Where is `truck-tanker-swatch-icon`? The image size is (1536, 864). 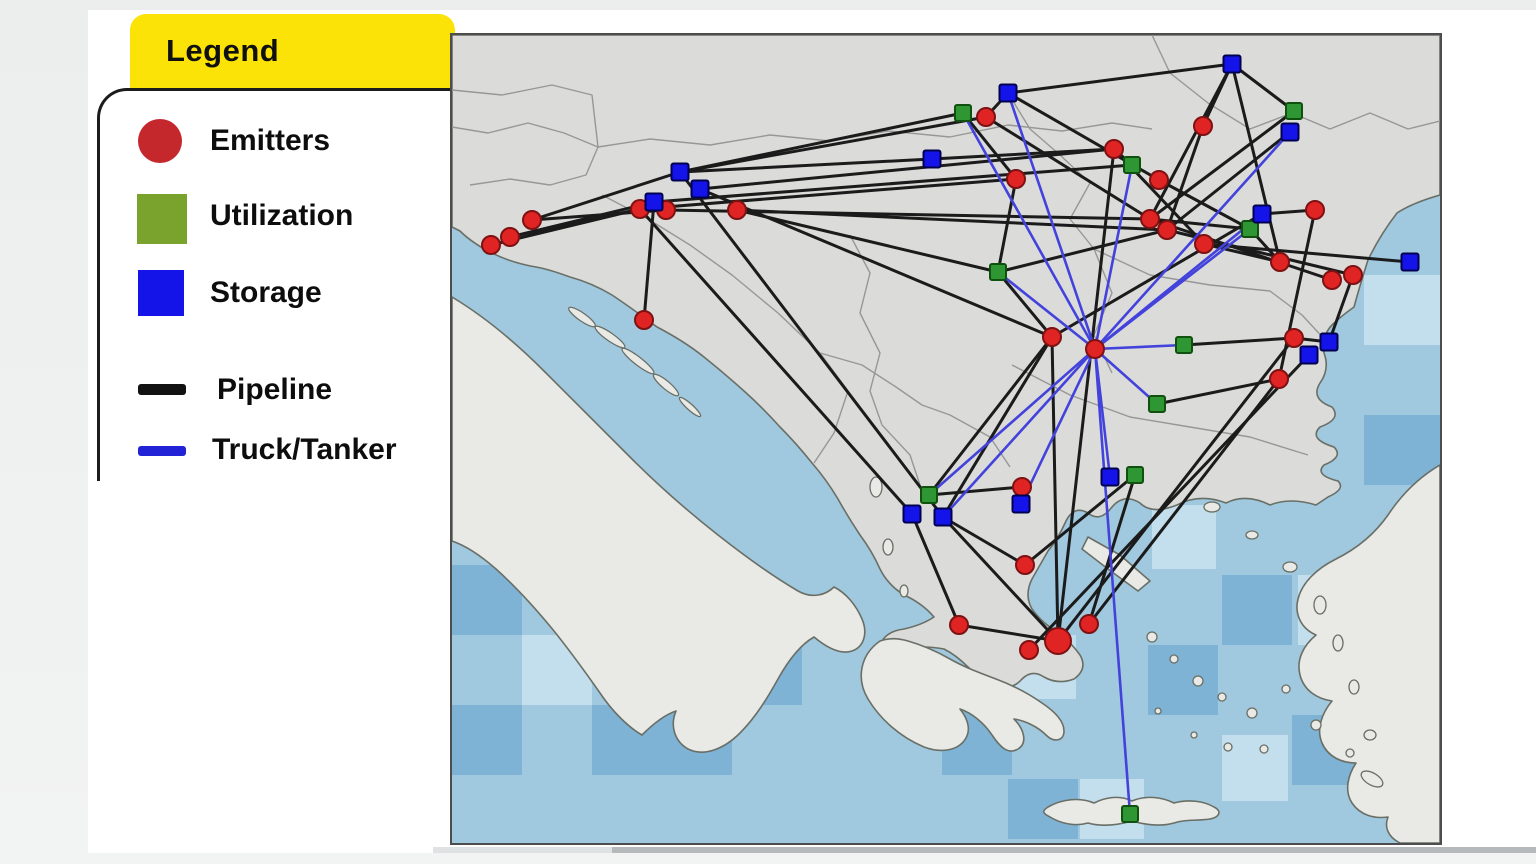
truck-tanker-swatch-icon is located at coordinates (162, 451).